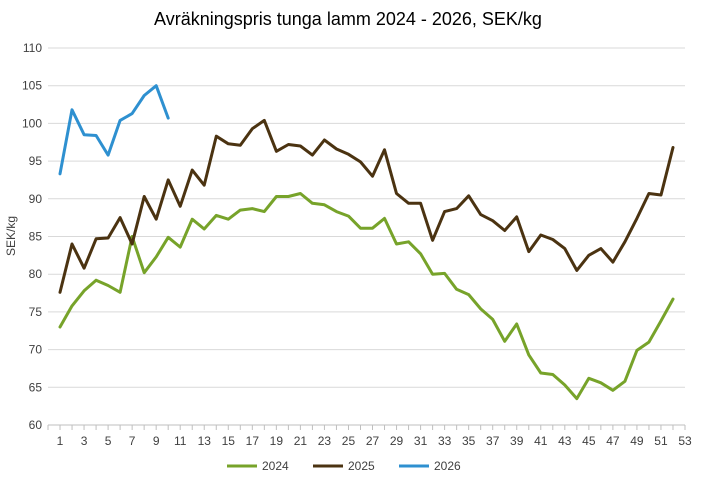  I want to click on x-tick-label: 25, so click(349, 441).